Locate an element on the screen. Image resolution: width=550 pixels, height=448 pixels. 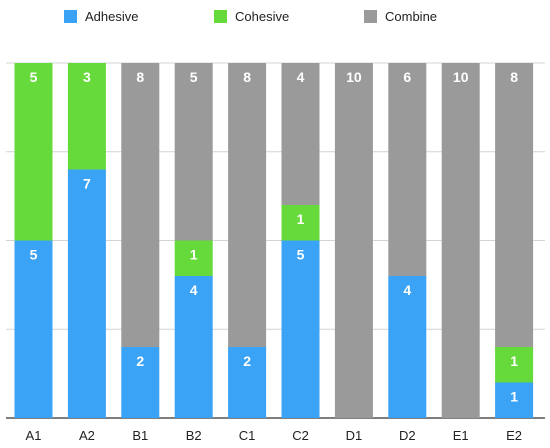
bar-a2-adhesive is located at coordinates (86, 293).